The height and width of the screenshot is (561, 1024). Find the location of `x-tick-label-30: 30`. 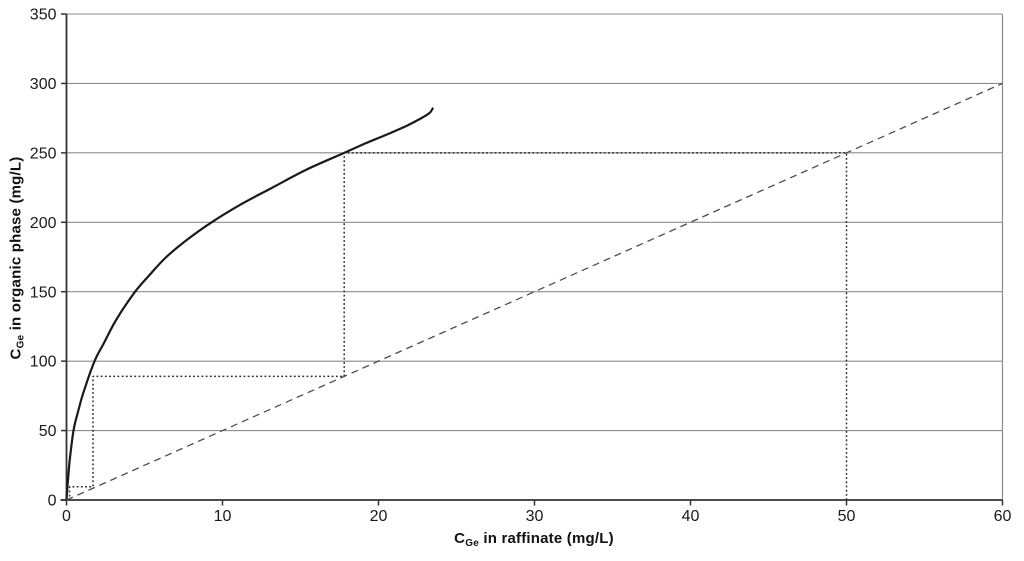

x-tick-label-30: 30 is located at coordinates (535, 516).